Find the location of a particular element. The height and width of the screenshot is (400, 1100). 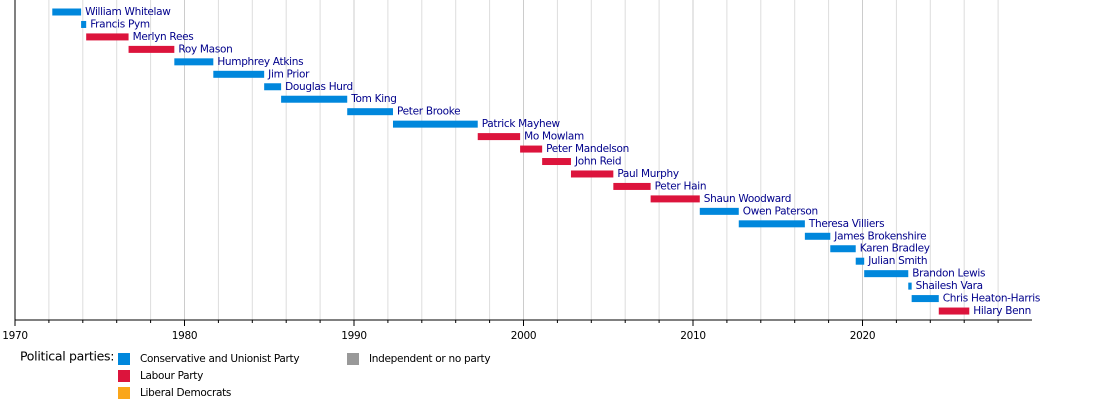

officeholder-name: Chris Heaton-Harris is located at coordinates (991, 299).